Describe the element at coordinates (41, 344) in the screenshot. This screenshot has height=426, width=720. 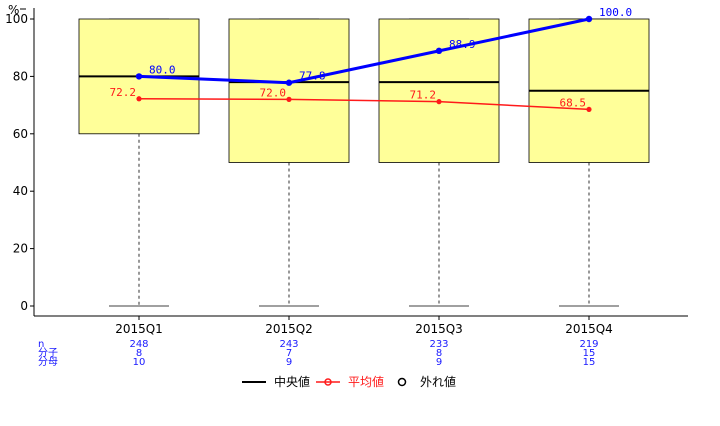
I see `count-row-label: n` at that location.